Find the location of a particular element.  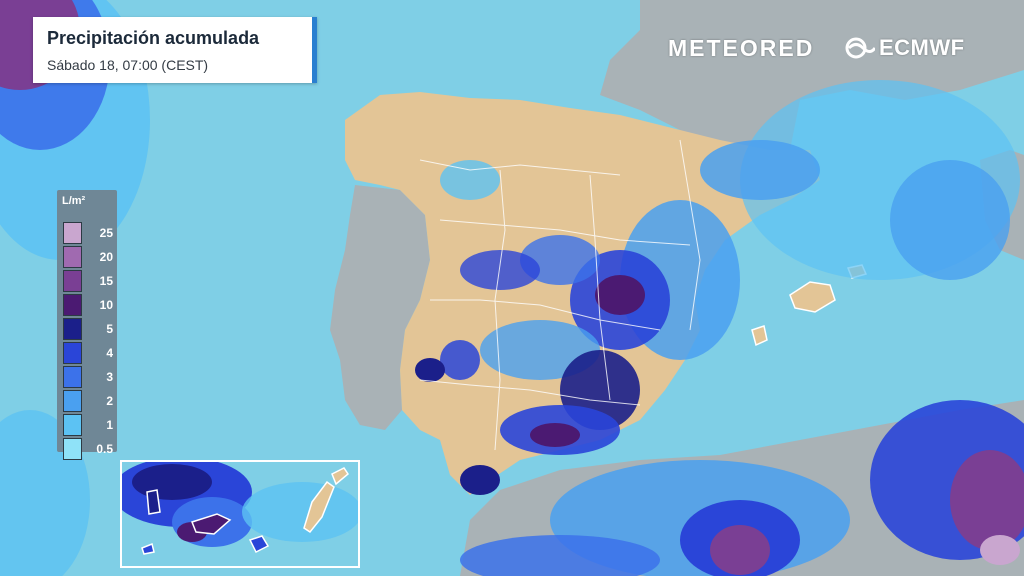

map-title: Precipitación acumulada is located at coordinates (153, 38).